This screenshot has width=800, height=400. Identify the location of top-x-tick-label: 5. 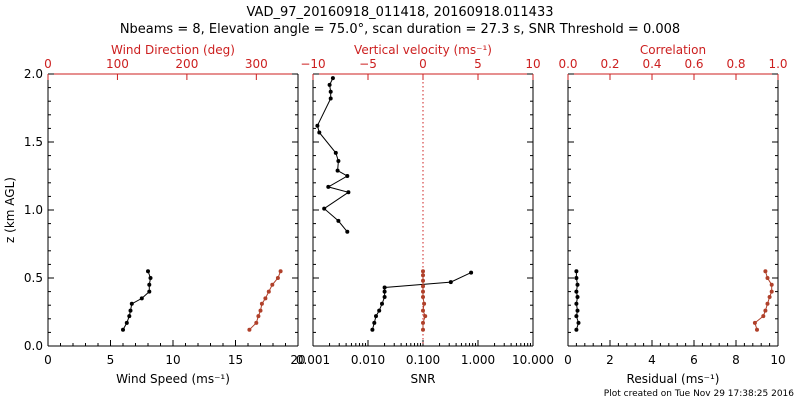
(478, 64).